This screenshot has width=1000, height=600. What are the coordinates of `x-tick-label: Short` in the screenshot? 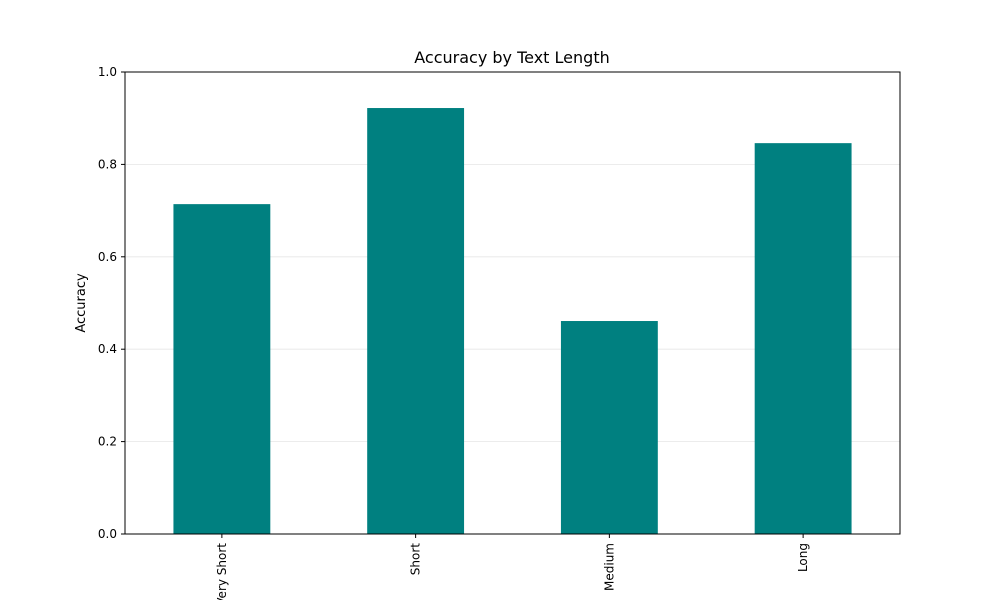 It's located at (416, 559).